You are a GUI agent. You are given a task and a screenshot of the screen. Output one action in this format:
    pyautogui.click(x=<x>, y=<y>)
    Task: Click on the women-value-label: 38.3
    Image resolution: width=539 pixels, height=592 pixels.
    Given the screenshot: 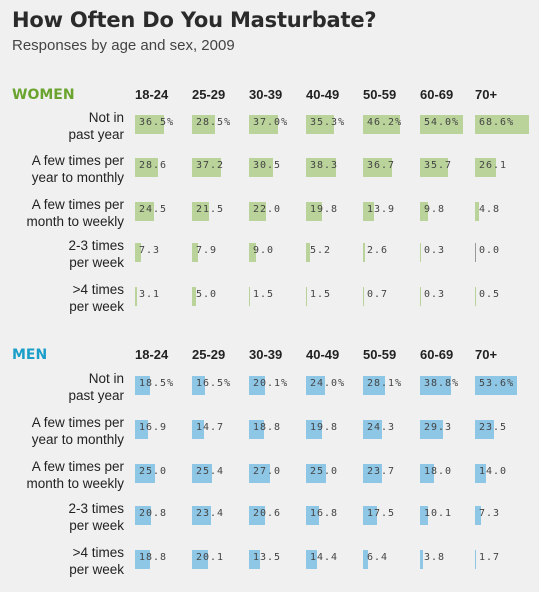 What is the action you would take?
    pyautogui.click(x=324, y=165)
    